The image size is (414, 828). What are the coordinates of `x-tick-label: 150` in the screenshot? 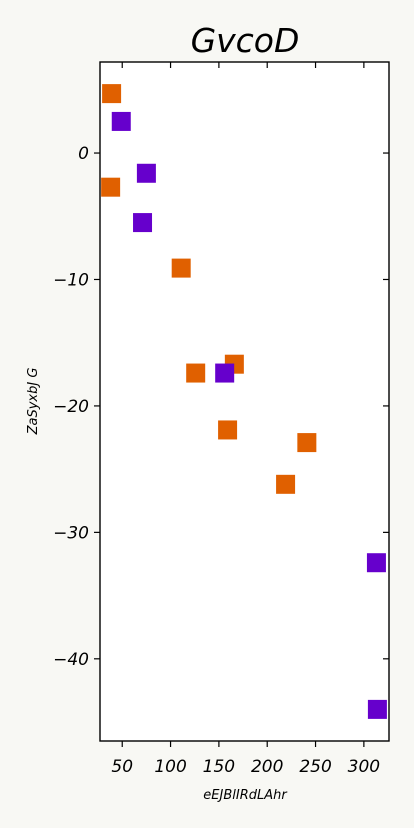 It's located at (219, 767).